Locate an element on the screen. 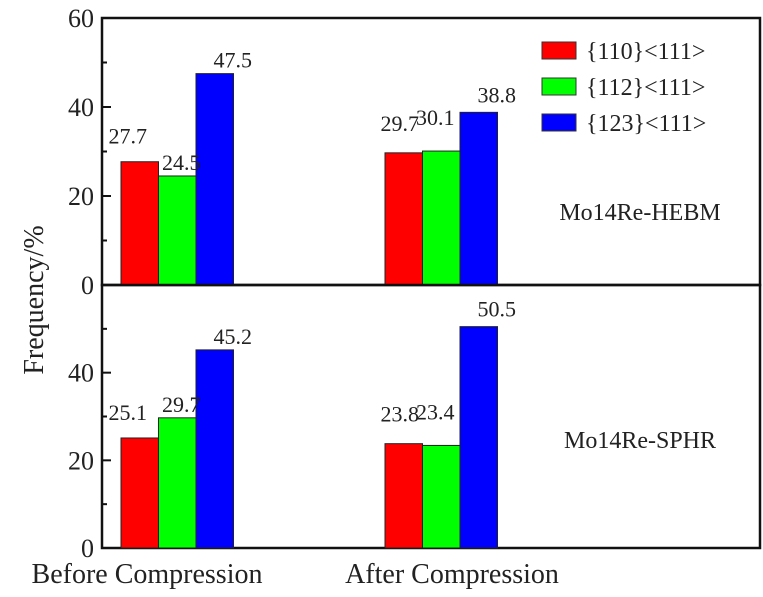 Image resolution: width=763 pixels, height=597 pixels. data-label: 24.5 is located at coordinates (181, 162).